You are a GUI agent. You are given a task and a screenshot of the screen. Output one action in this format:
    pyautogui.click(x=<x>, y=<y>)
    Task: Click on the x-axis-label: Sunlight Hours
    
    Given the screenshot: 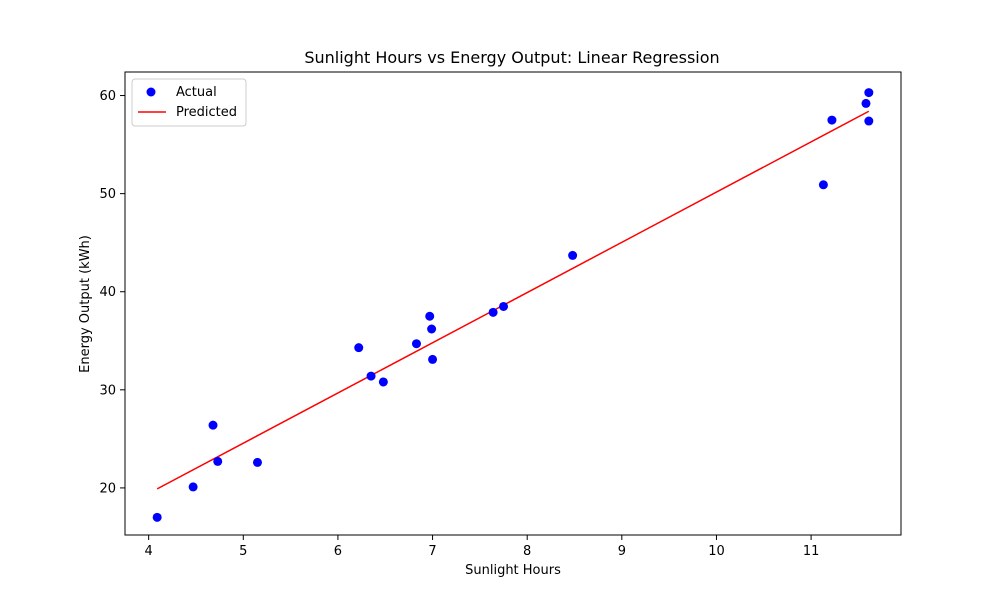 What is the action you would take?
    pyautogui.click(x=513, y=570)
    